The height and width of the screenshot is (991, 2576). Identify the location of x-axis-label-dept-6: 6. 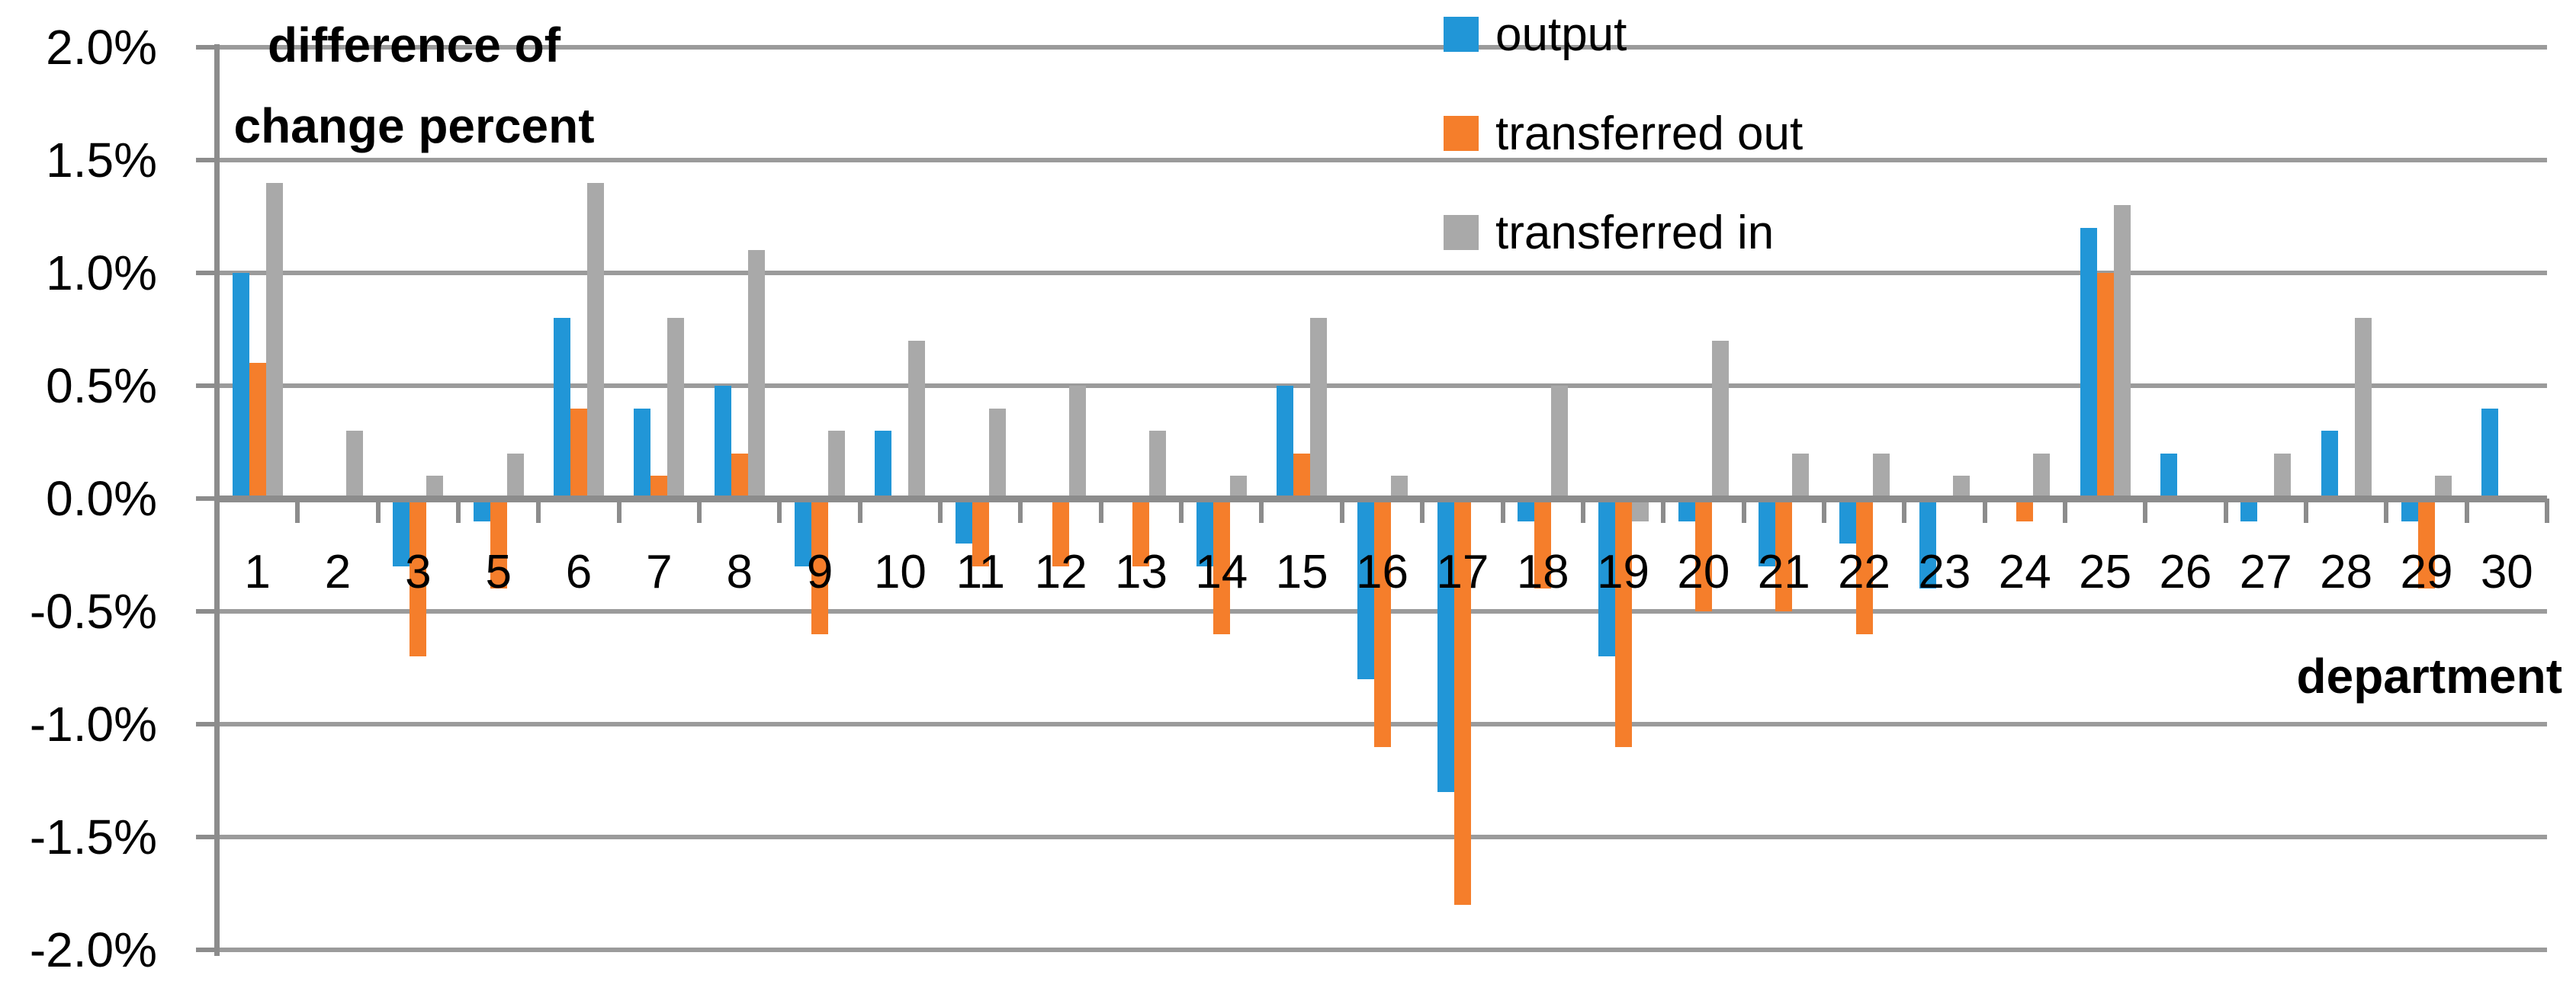
(579, 572).